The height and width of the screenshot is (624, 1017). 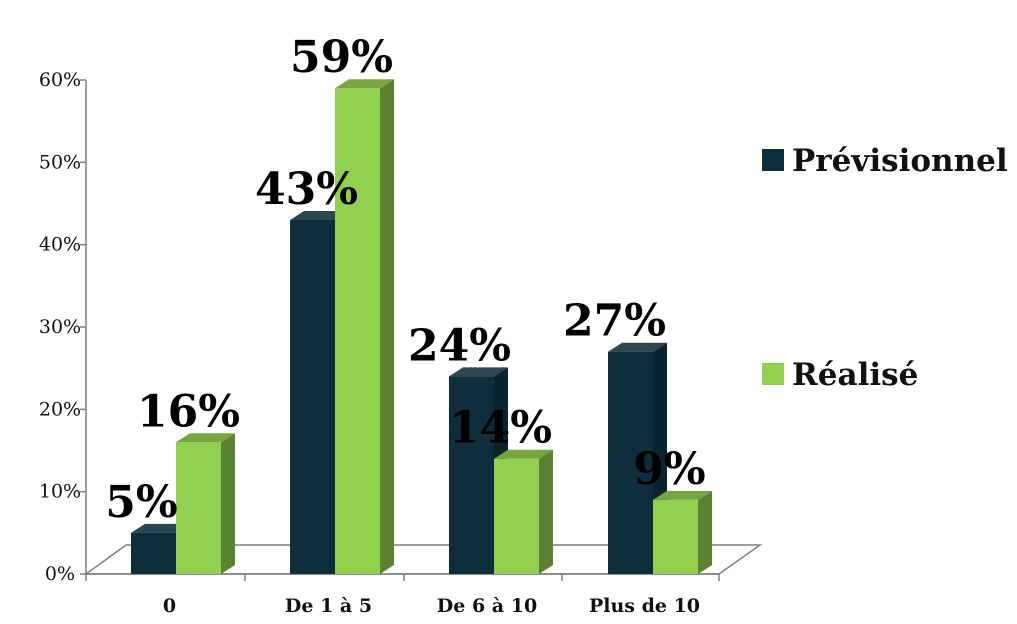 I want to click on x-tick-label: De 1 à 5, so click(x=328, y=606).